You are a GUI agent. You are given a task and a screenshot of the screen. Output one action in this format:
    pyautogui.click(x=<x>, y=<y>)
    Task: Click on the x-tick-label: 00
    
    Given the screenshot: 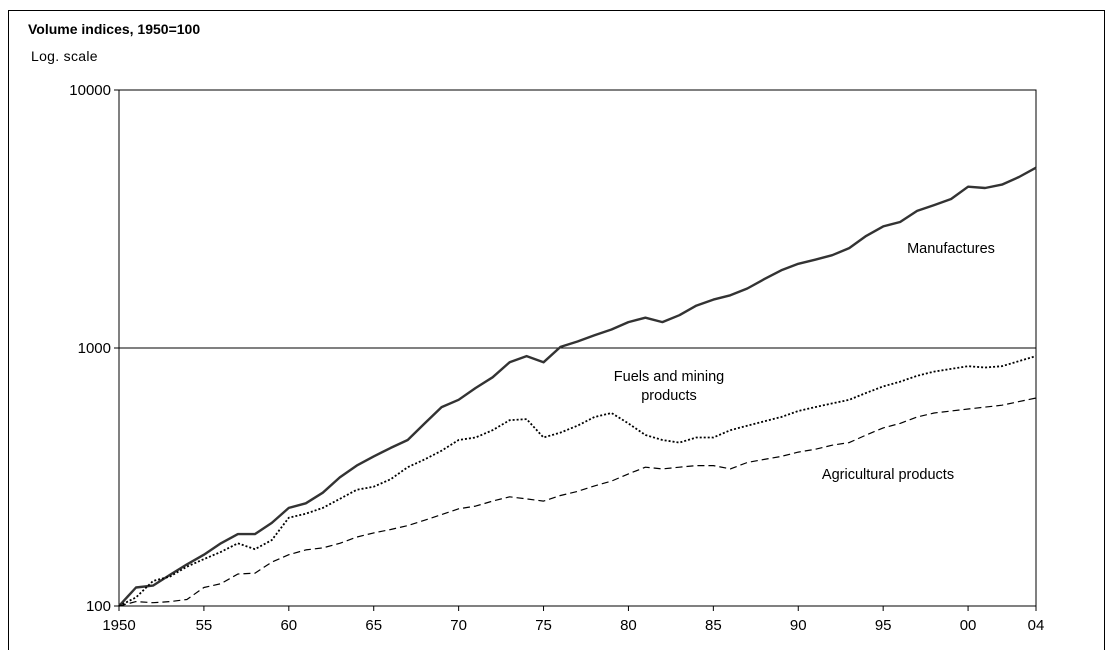 What is the action you would take?
    pyautogui.click(x=968, y=625)
    